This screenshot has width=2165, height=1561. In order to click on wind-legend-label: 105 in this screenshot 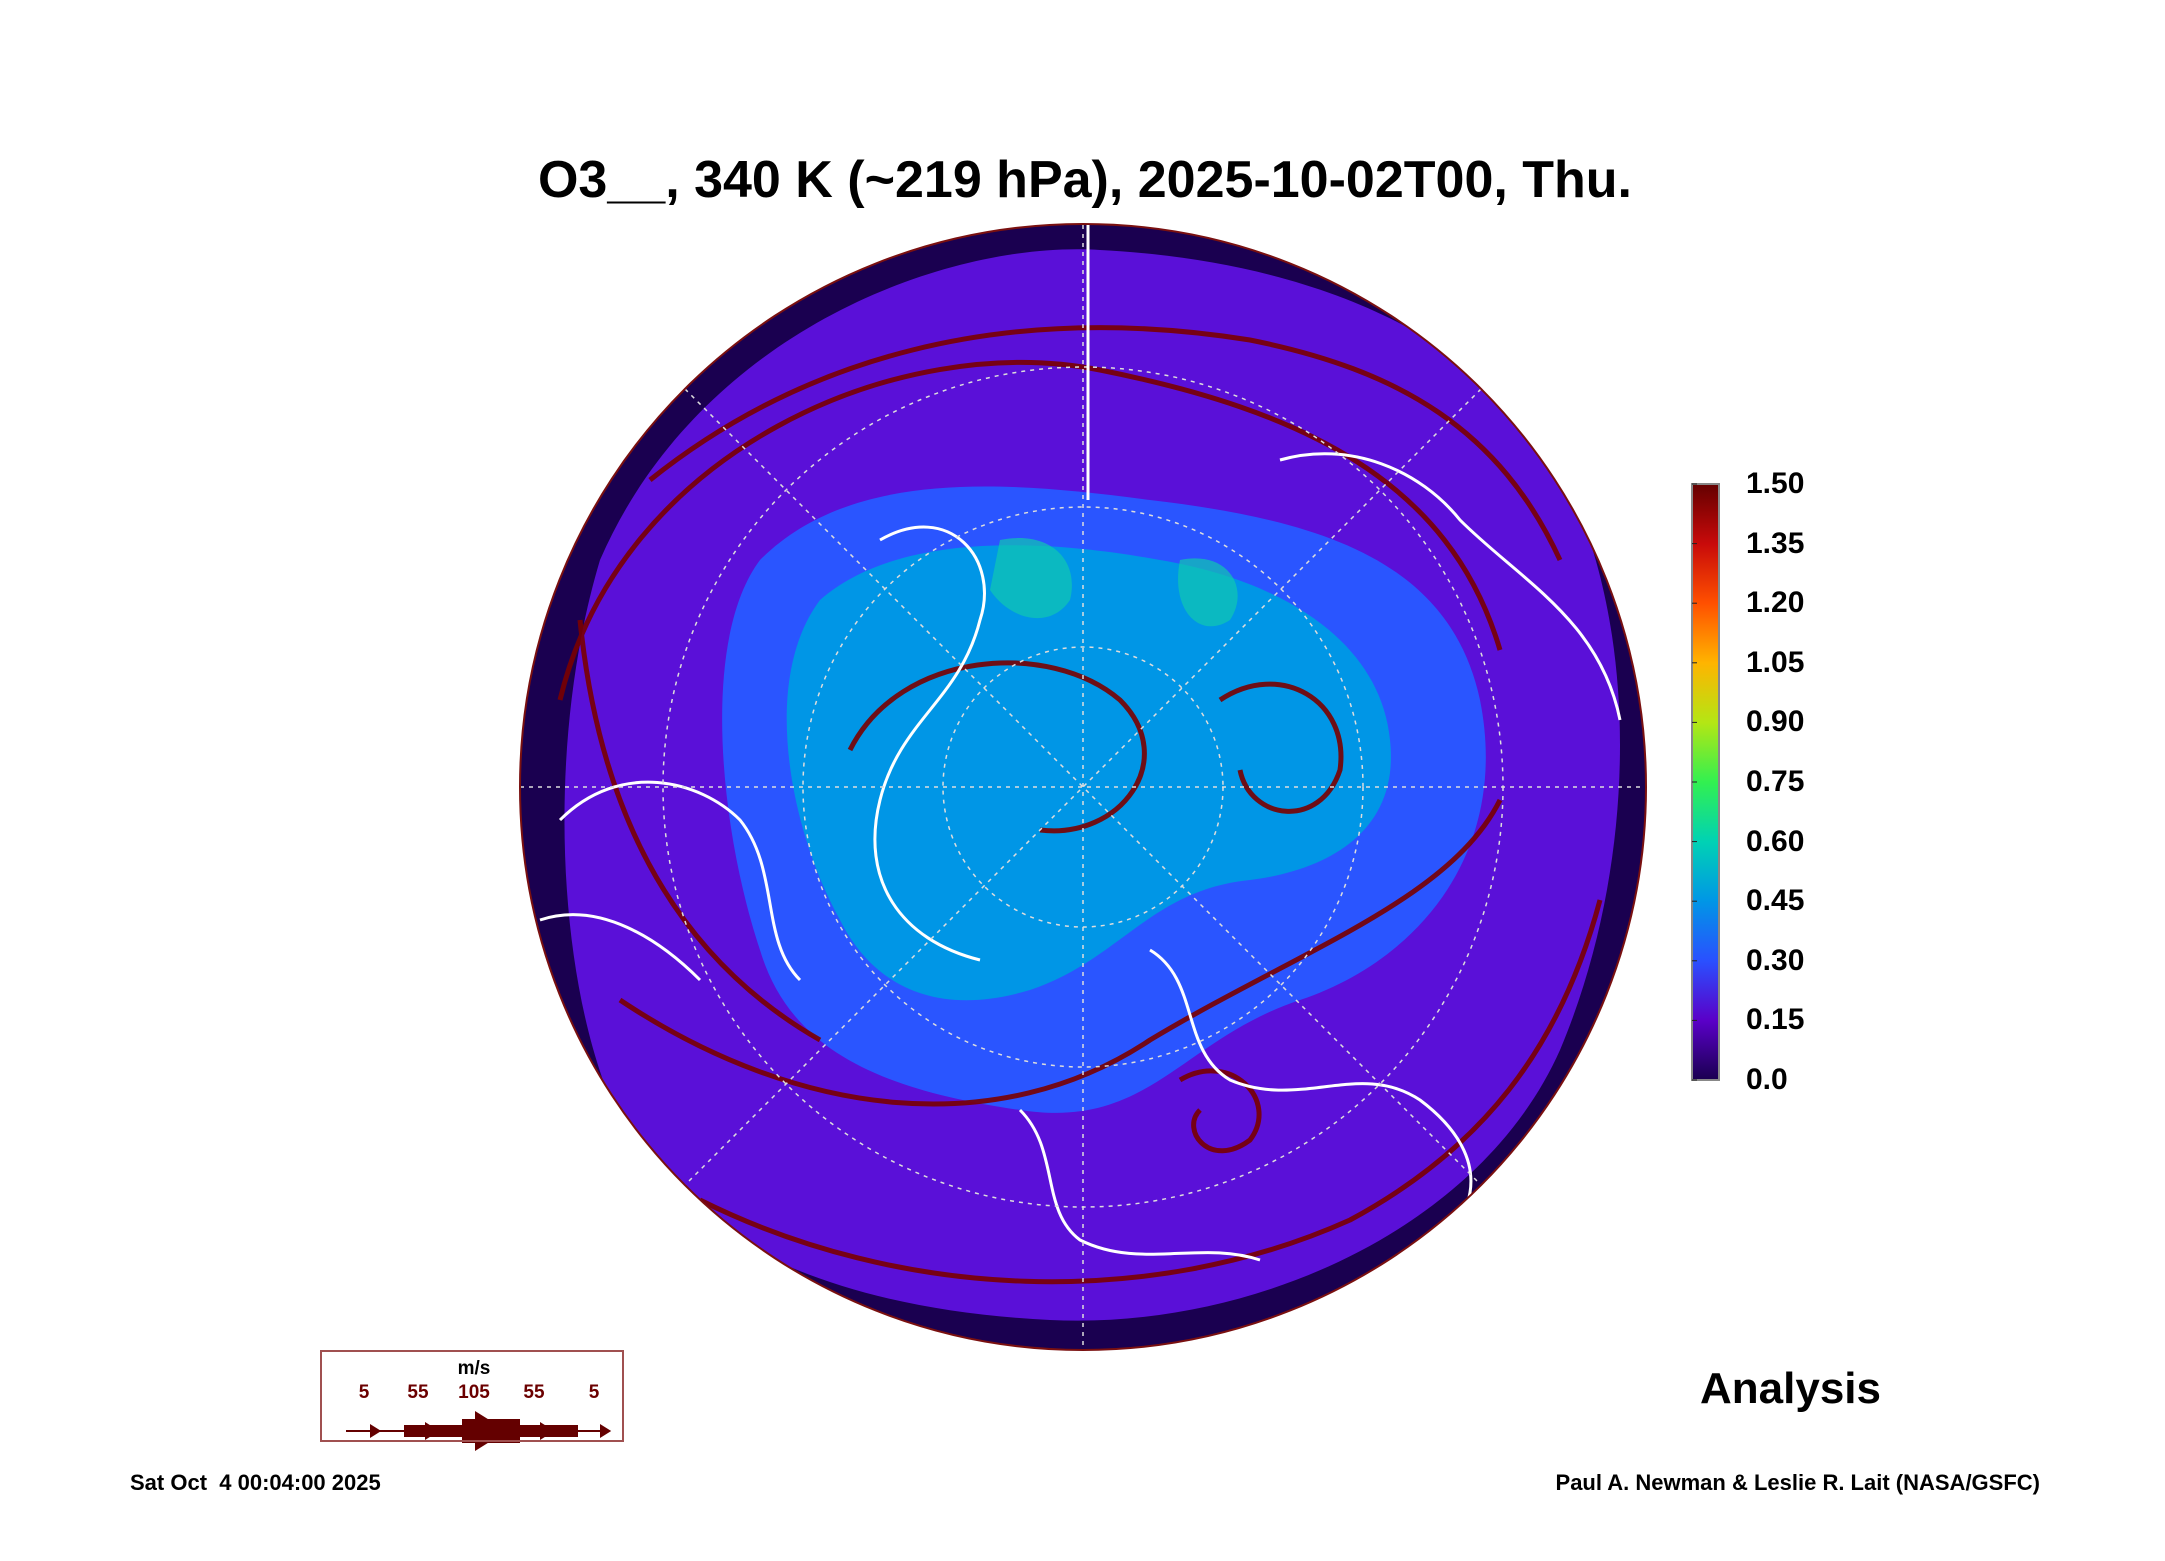, I will do `click(474, 1392)`.